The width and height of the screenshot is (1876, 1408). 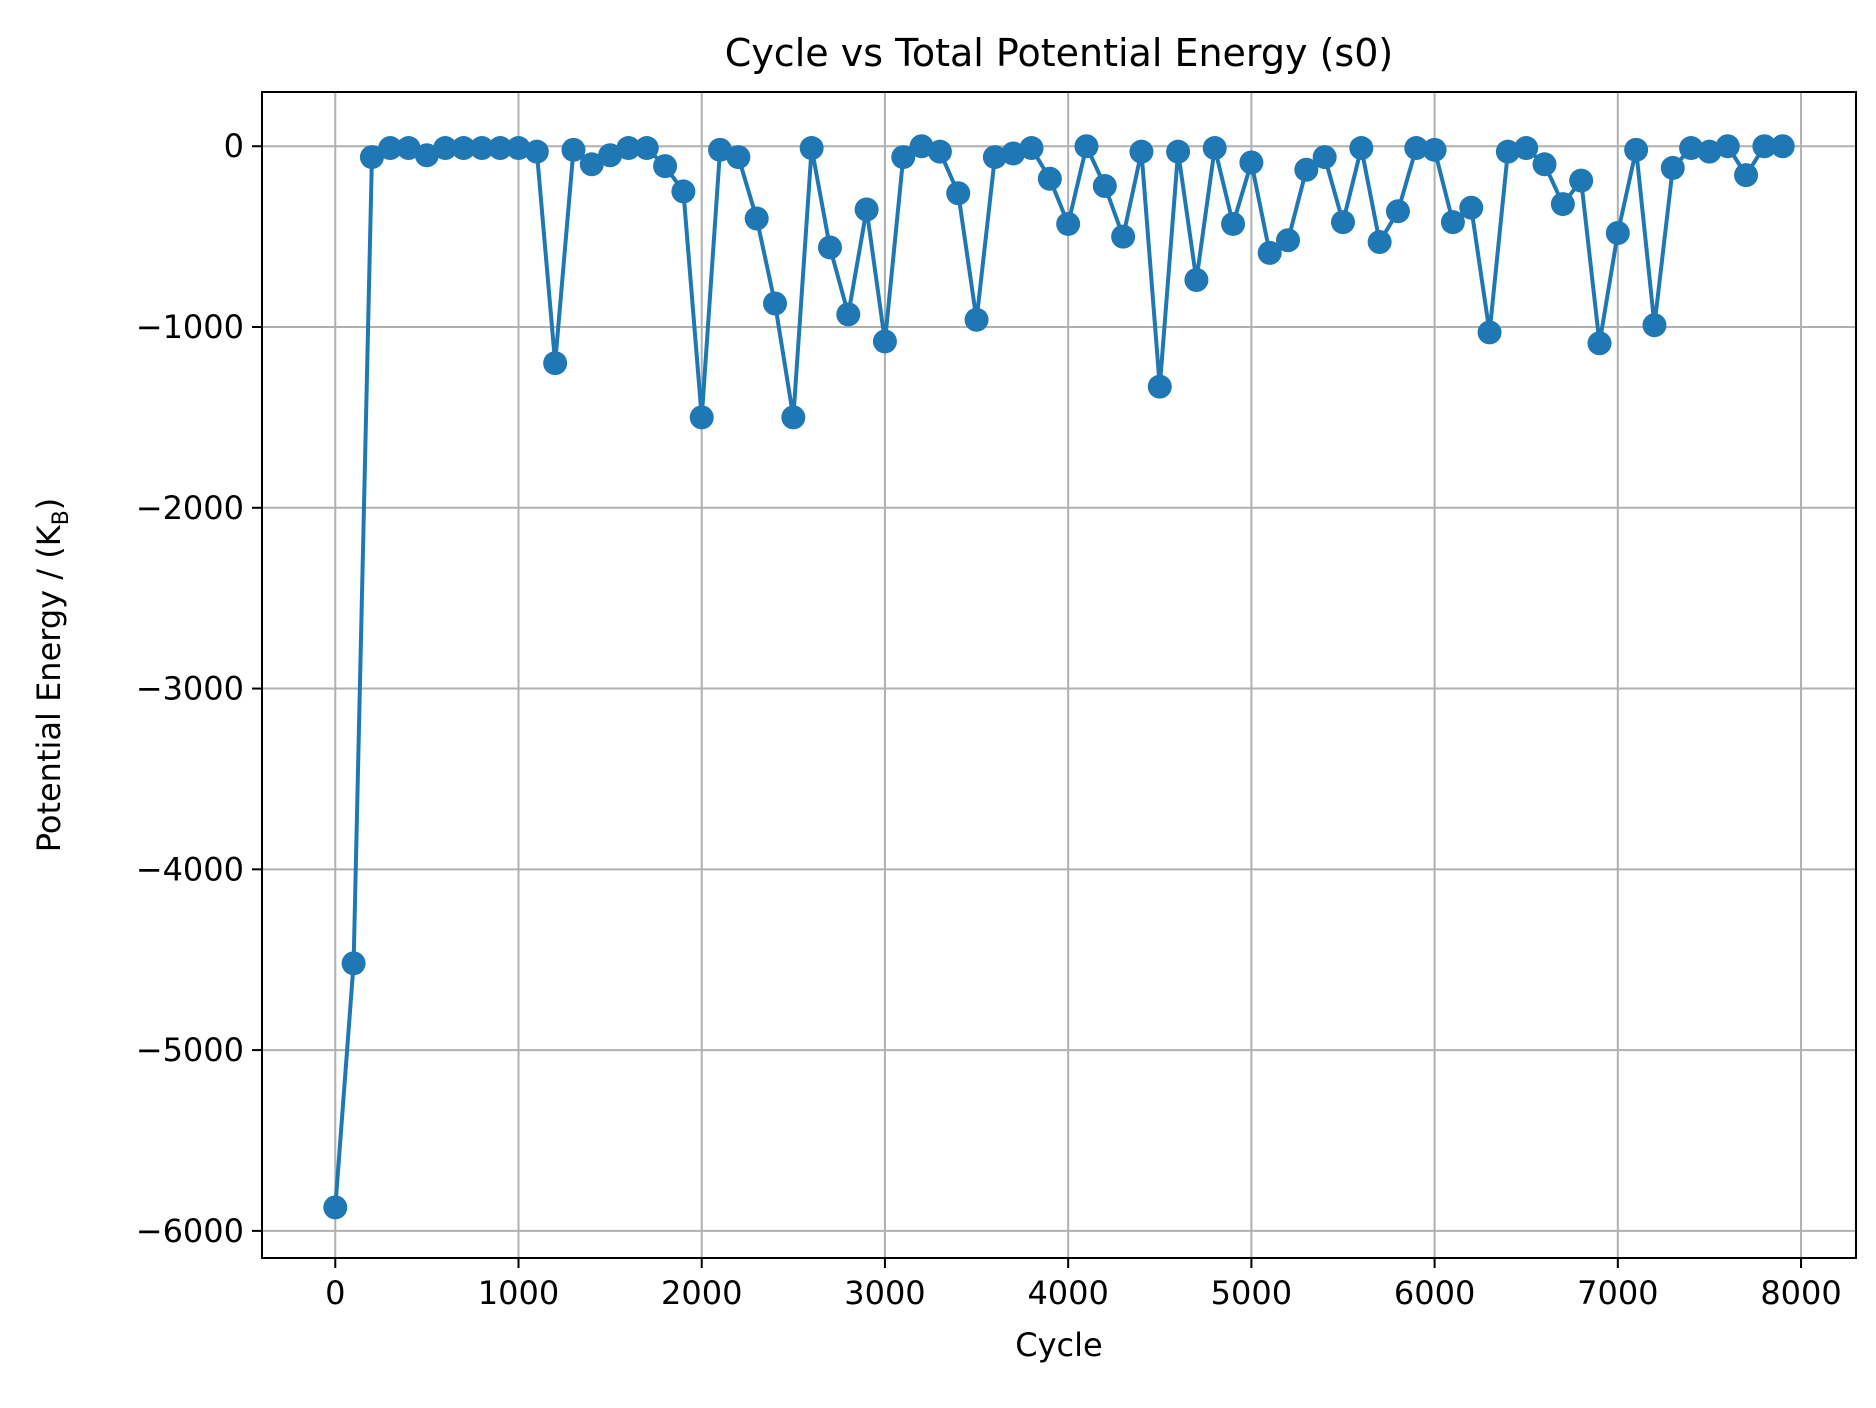 What do you see at coordinates (61, 517) in the screenshot?
I see `y-axis-label-subscript: B` at bounding box center [61, 517].